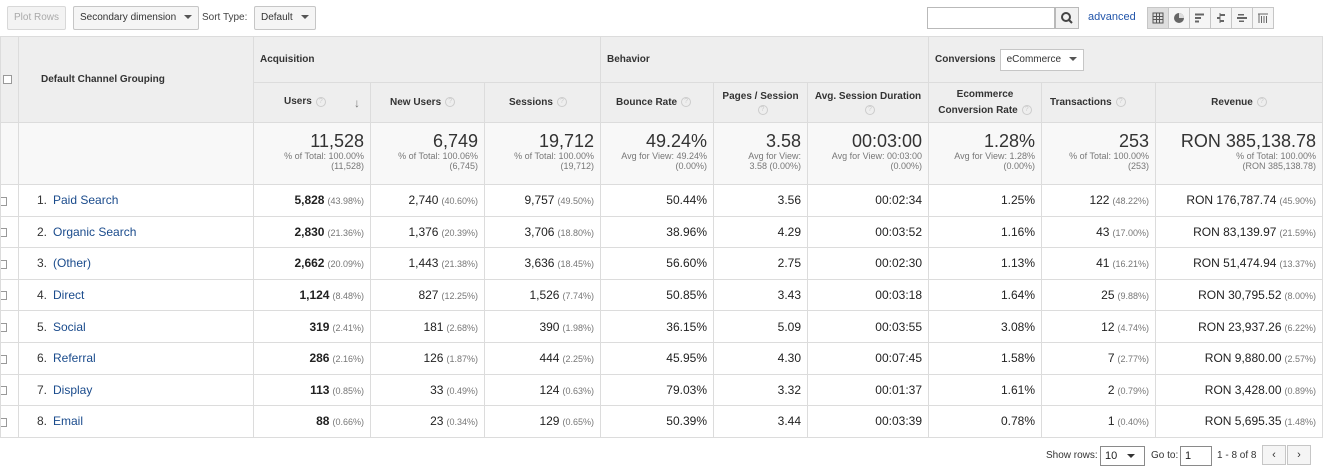 The width and height of the screenshot is (1330, 476). I want to click on pivot-view-button, so click(1263, 18).